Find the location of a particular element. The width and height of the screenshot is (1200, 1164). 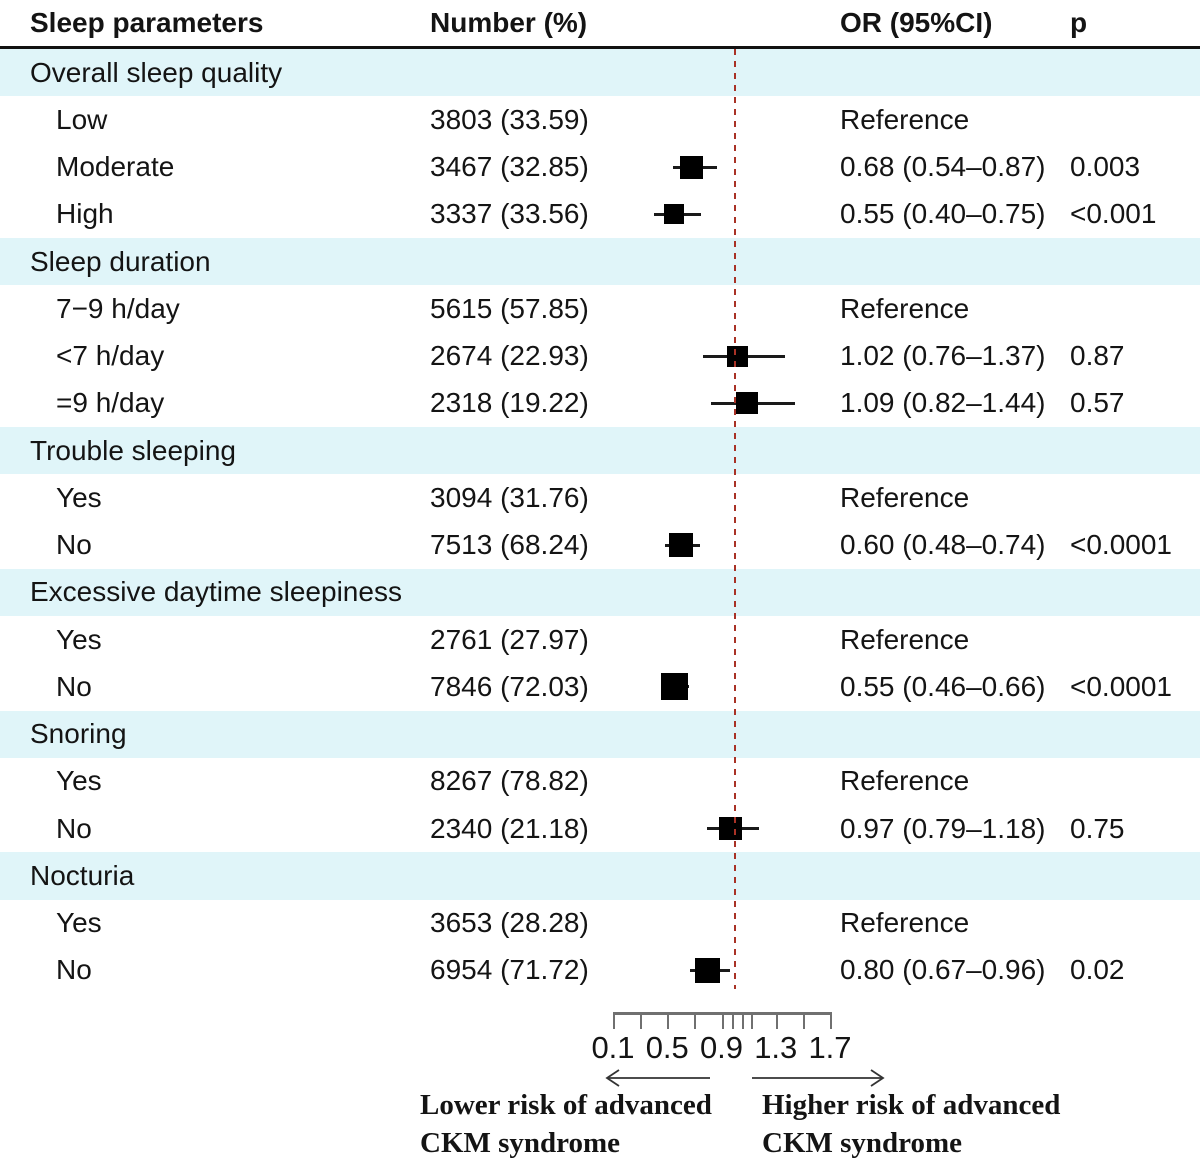

row-label: Snoring is located at coordinates (78, 734).